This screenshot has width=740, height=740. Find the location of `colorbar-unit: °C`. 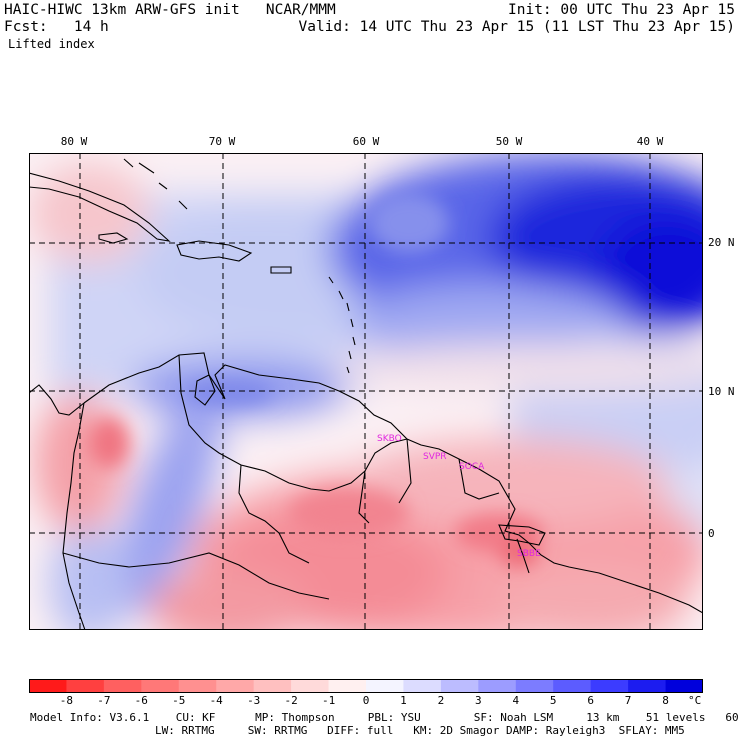

colorbar-unit: °C is located at coordinates (695, 700).